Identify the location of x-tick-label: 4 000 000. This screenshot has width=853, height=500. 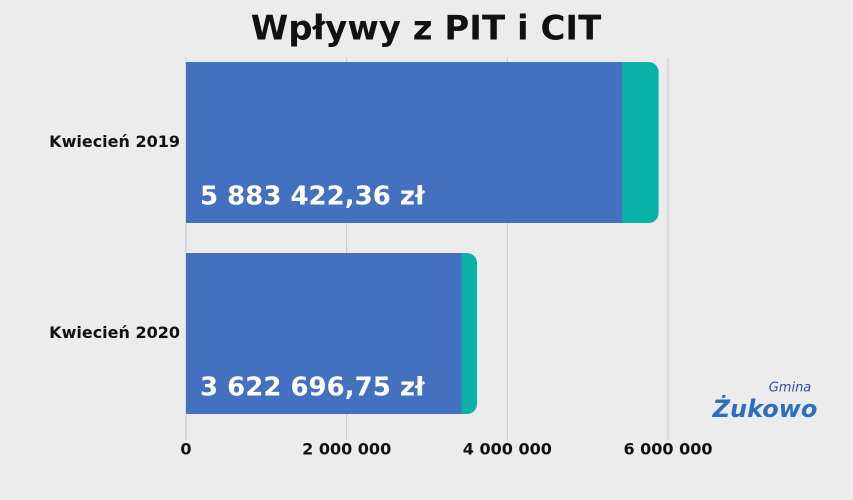
(507, 449).